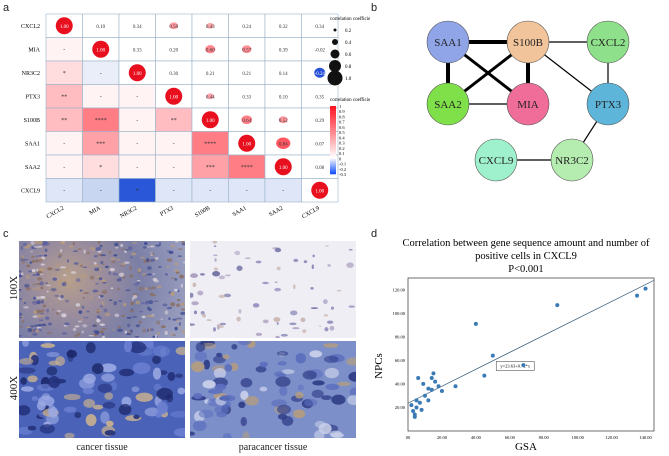 The image size is (669, 456). What do you see at coordinates (137, 27) in the screenshot?
I see `heatmap-value: 0.34` at bounding box center [137, 27].